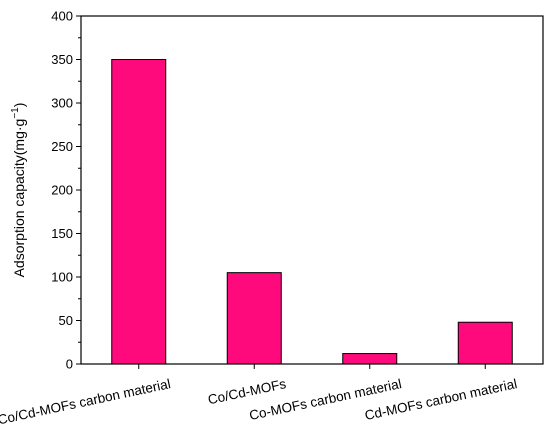 Image resolution: width=550 pixels, height=441 pixels. I want to click on y-tick-label: 200, so click(62, 190).